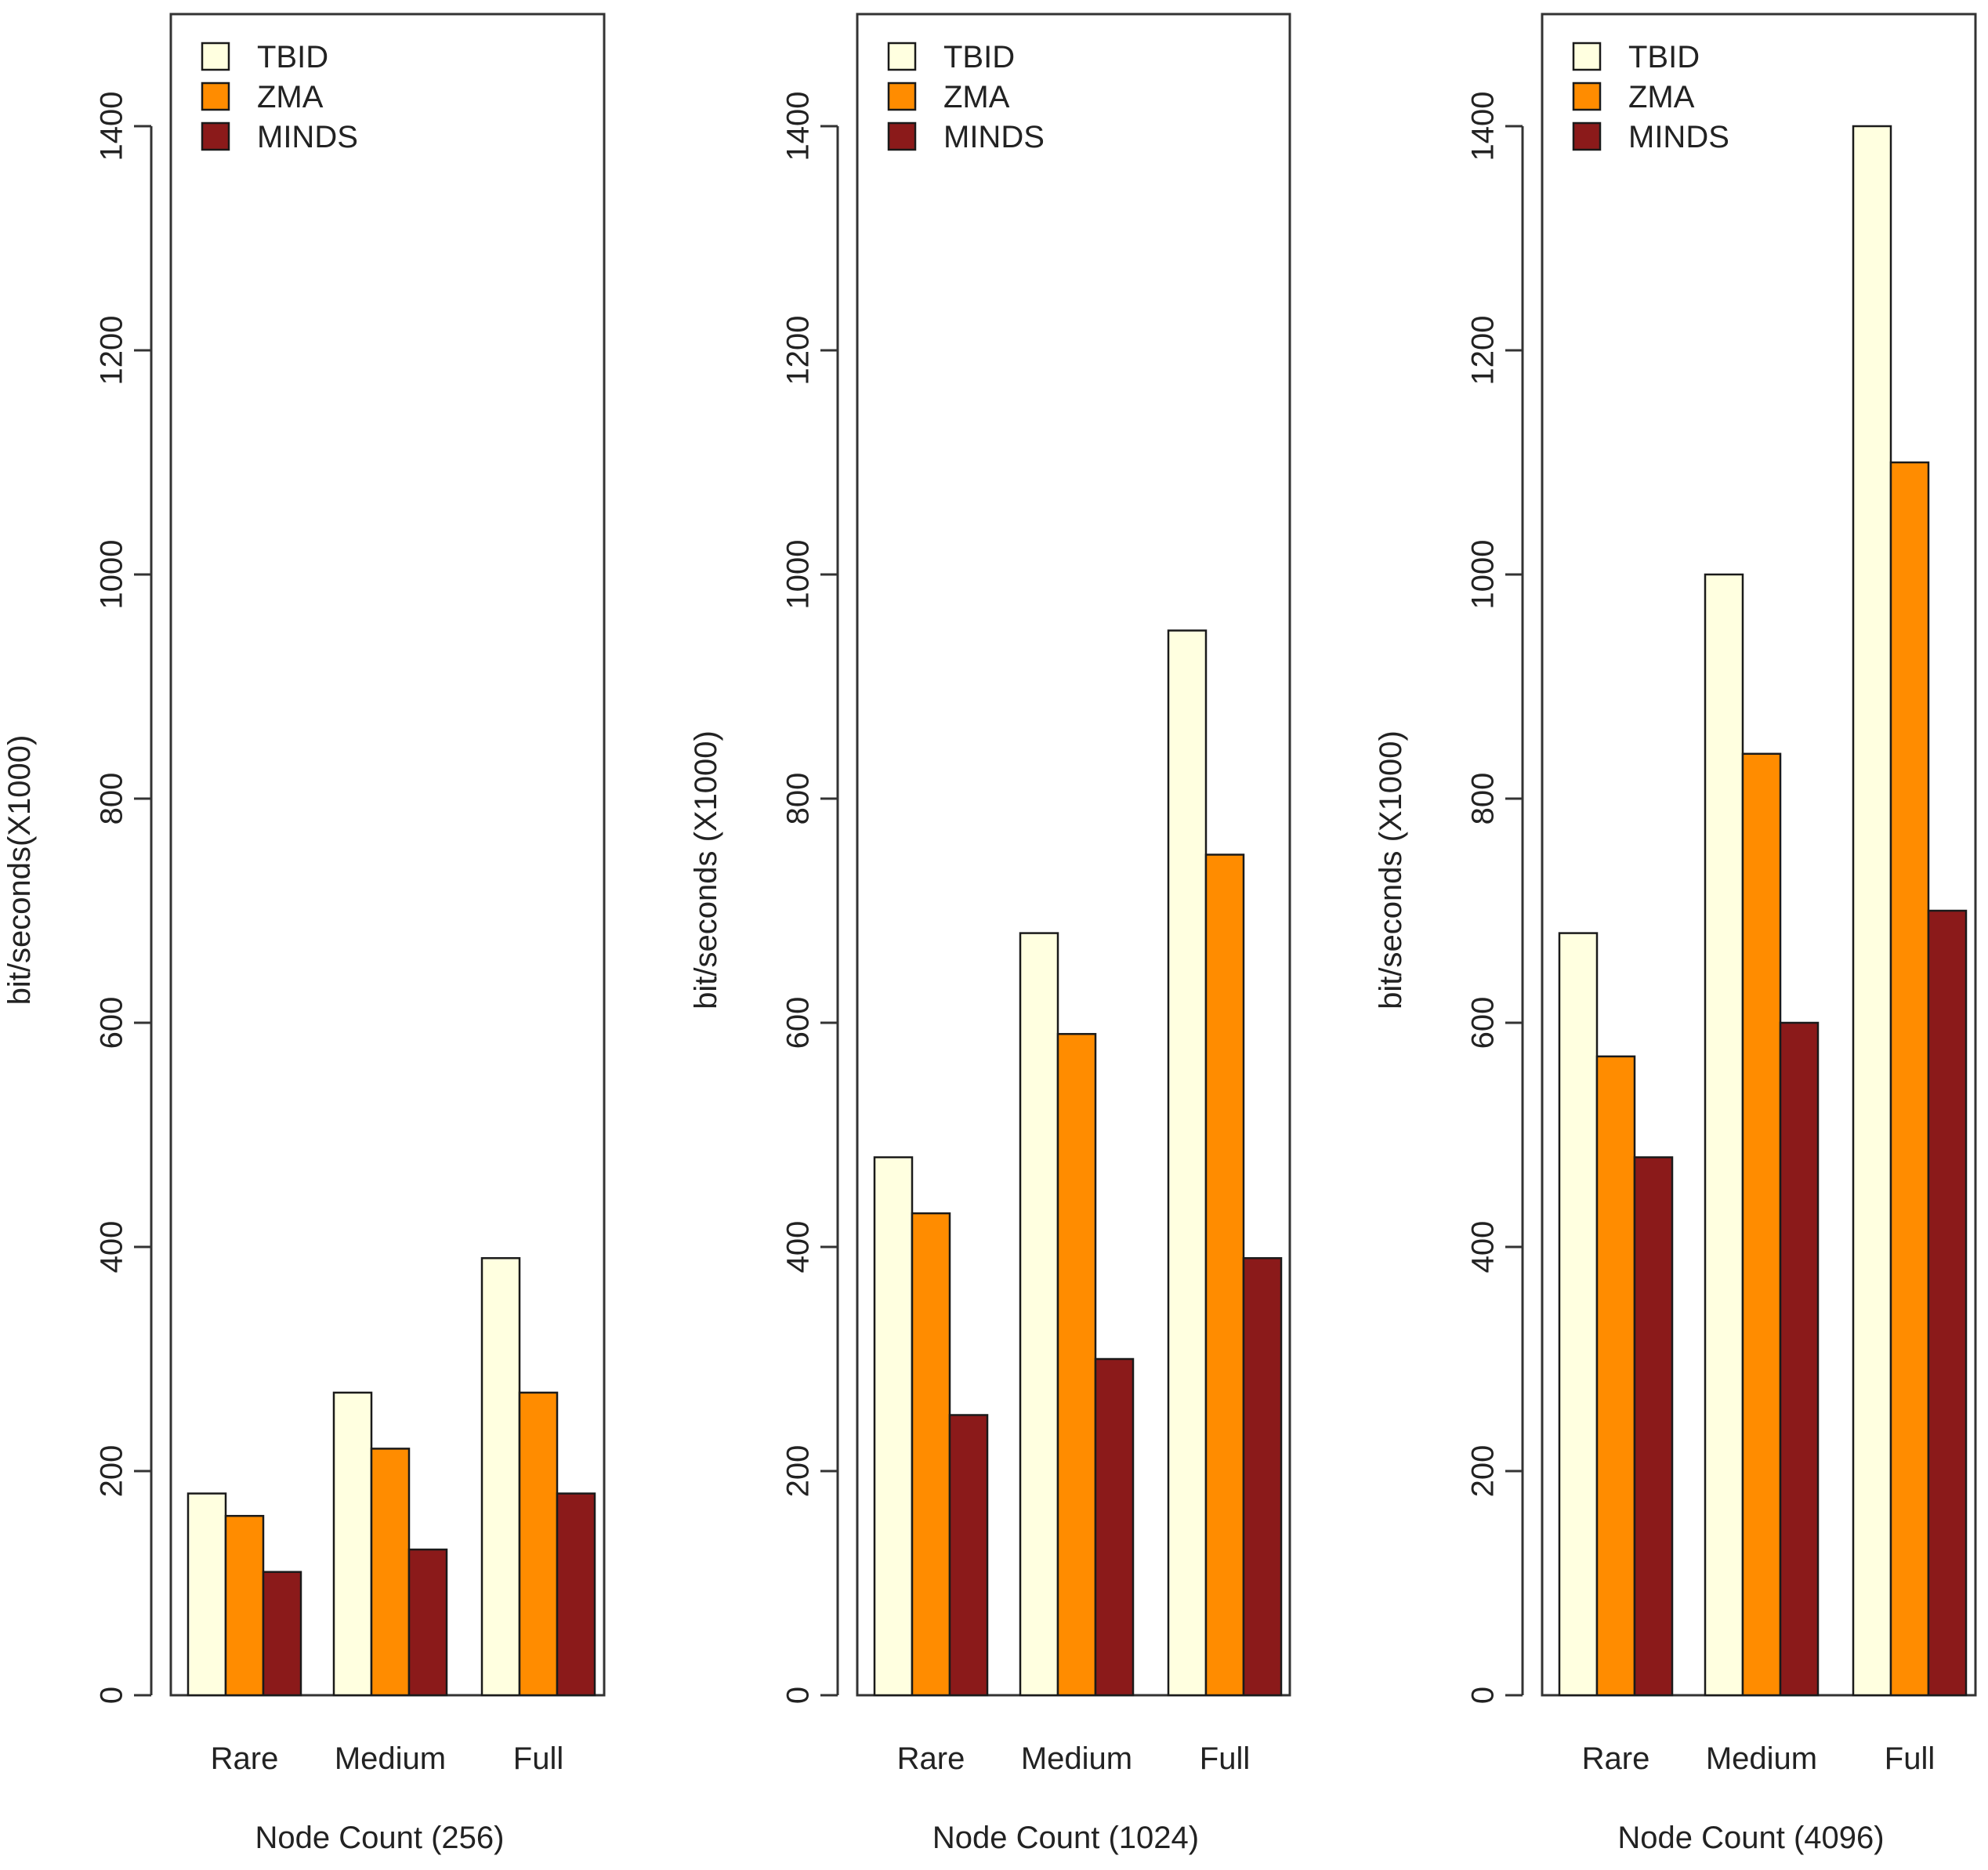 This screenshot has width=1988, height=1870. I want to click on y-axis-title: bit/seconds(X1000), so click(19, 871).